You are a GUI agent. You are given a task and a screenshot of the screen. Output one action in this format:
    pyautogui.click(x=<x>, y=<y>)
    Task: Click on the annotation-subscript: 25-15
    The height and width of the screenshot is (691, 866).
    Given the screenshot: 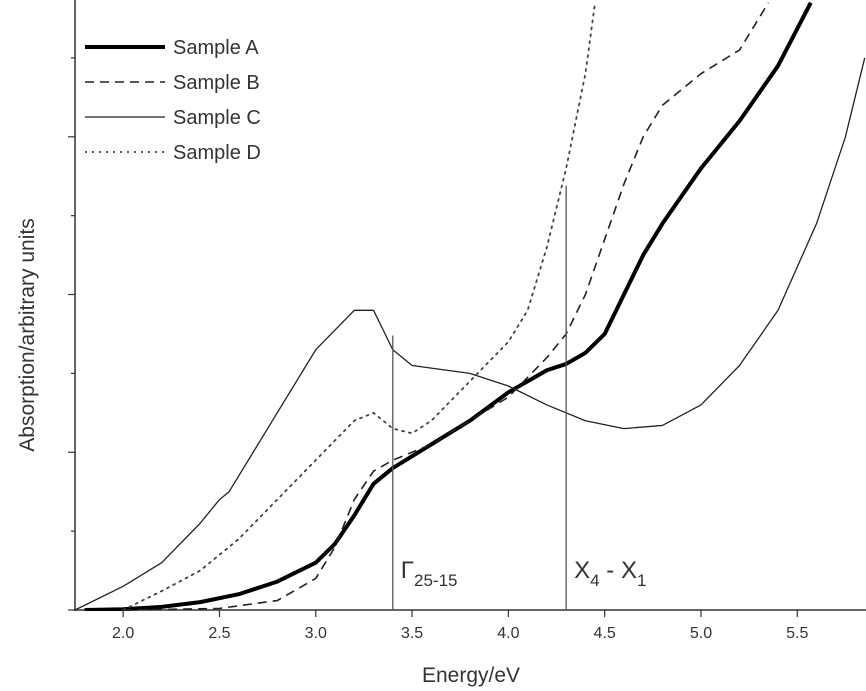 What is the action you would take?
    pyautogui.click(x=435, y=580)
    